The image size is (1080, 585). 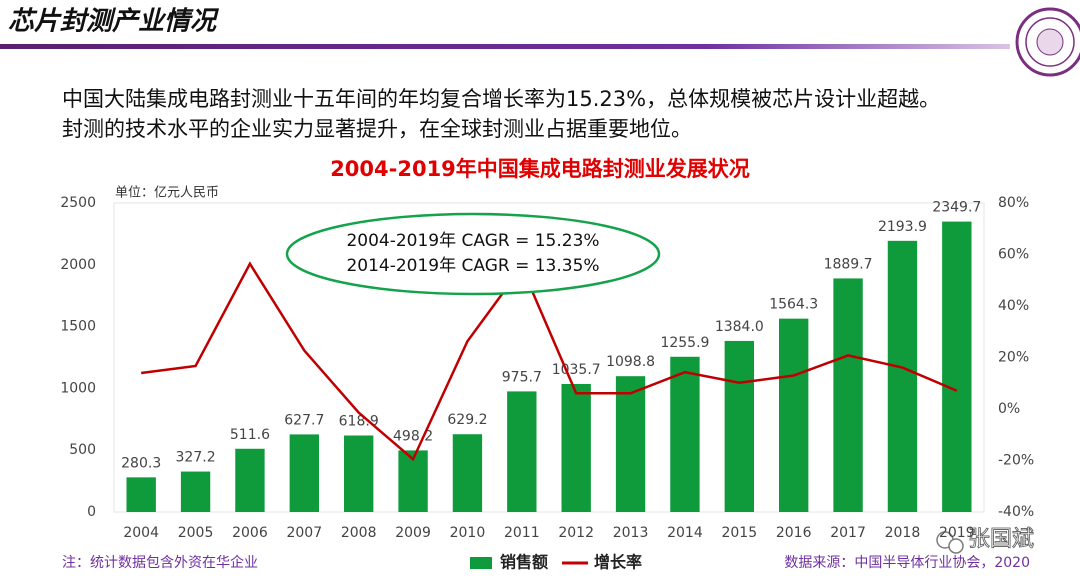 I want to click on y-axis-label: 单位：亿元人民币, so click(x=167, y=193).